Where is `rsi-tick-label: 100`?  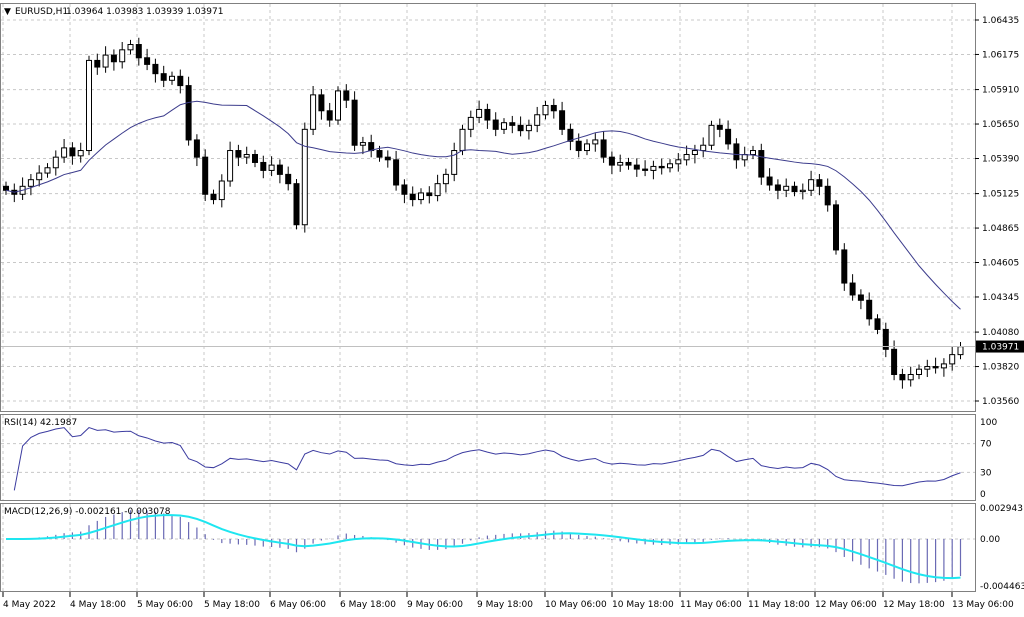 rsi-tick-label: 100 is located at coordinates (988, 423).